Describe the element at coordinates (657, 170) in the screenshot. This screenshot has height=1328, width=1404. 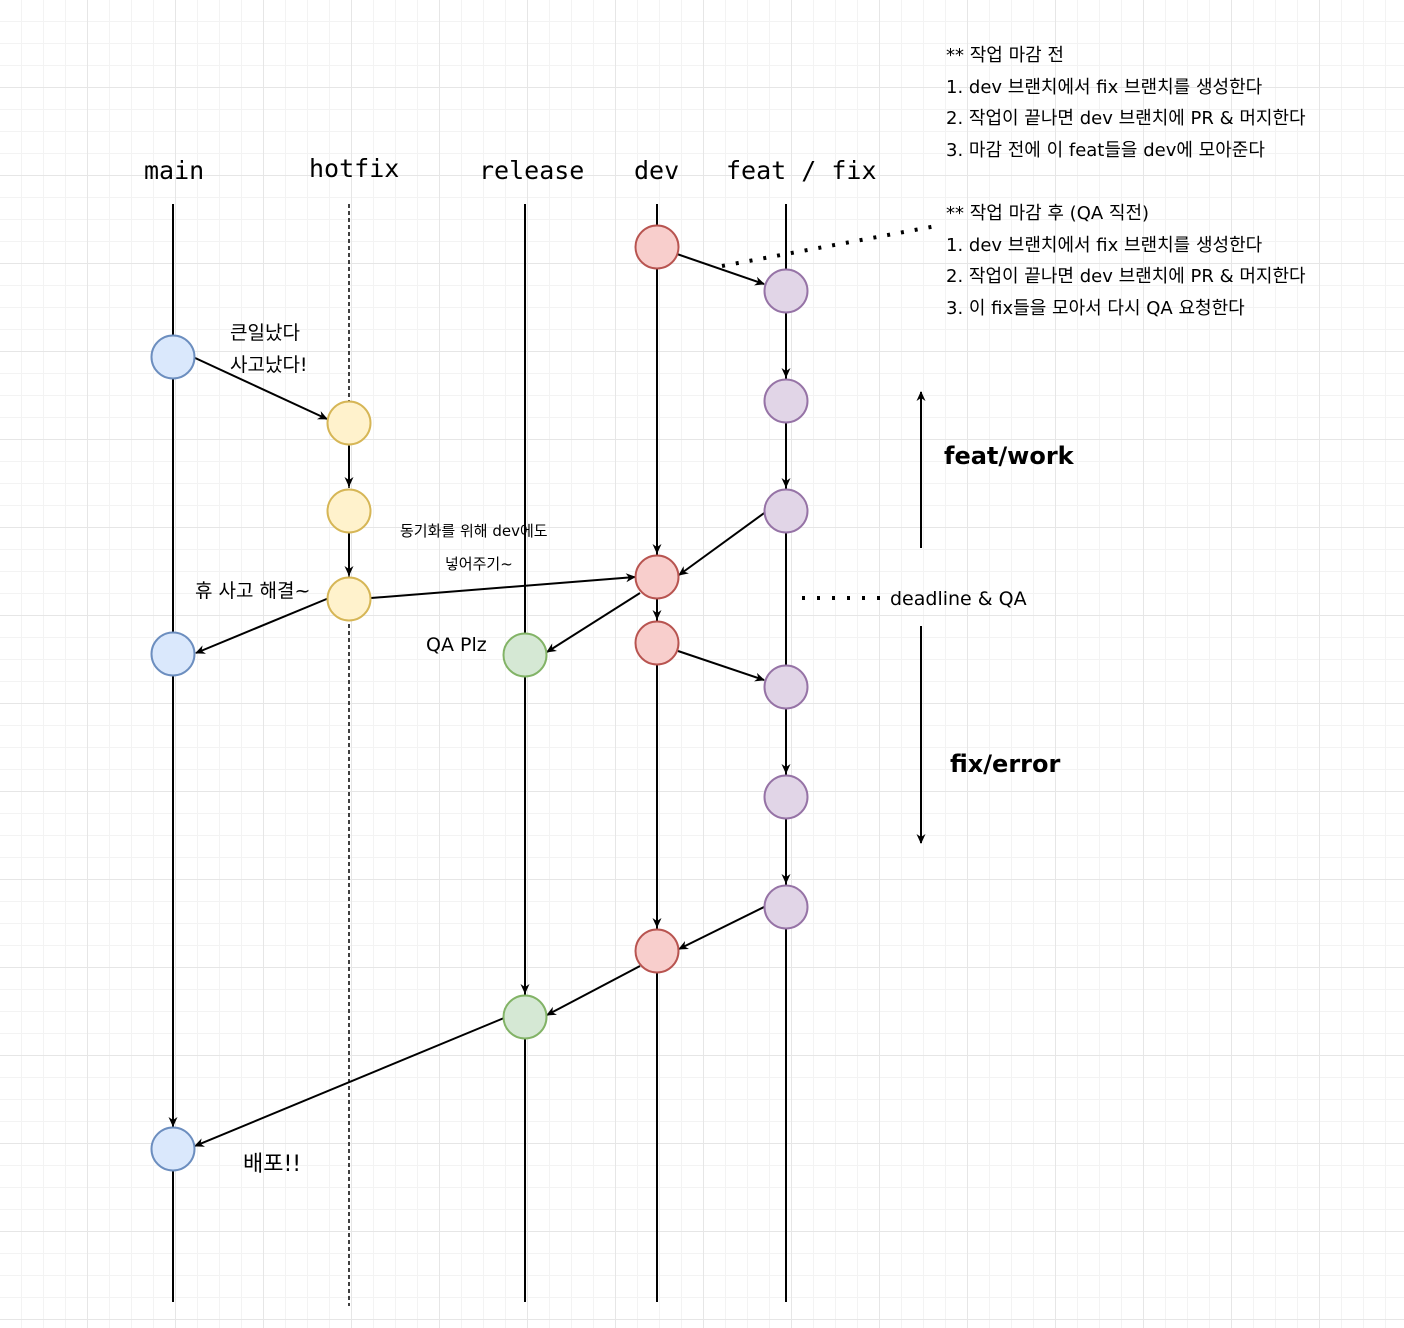
I see `branch-header-dev: dev` at that location.